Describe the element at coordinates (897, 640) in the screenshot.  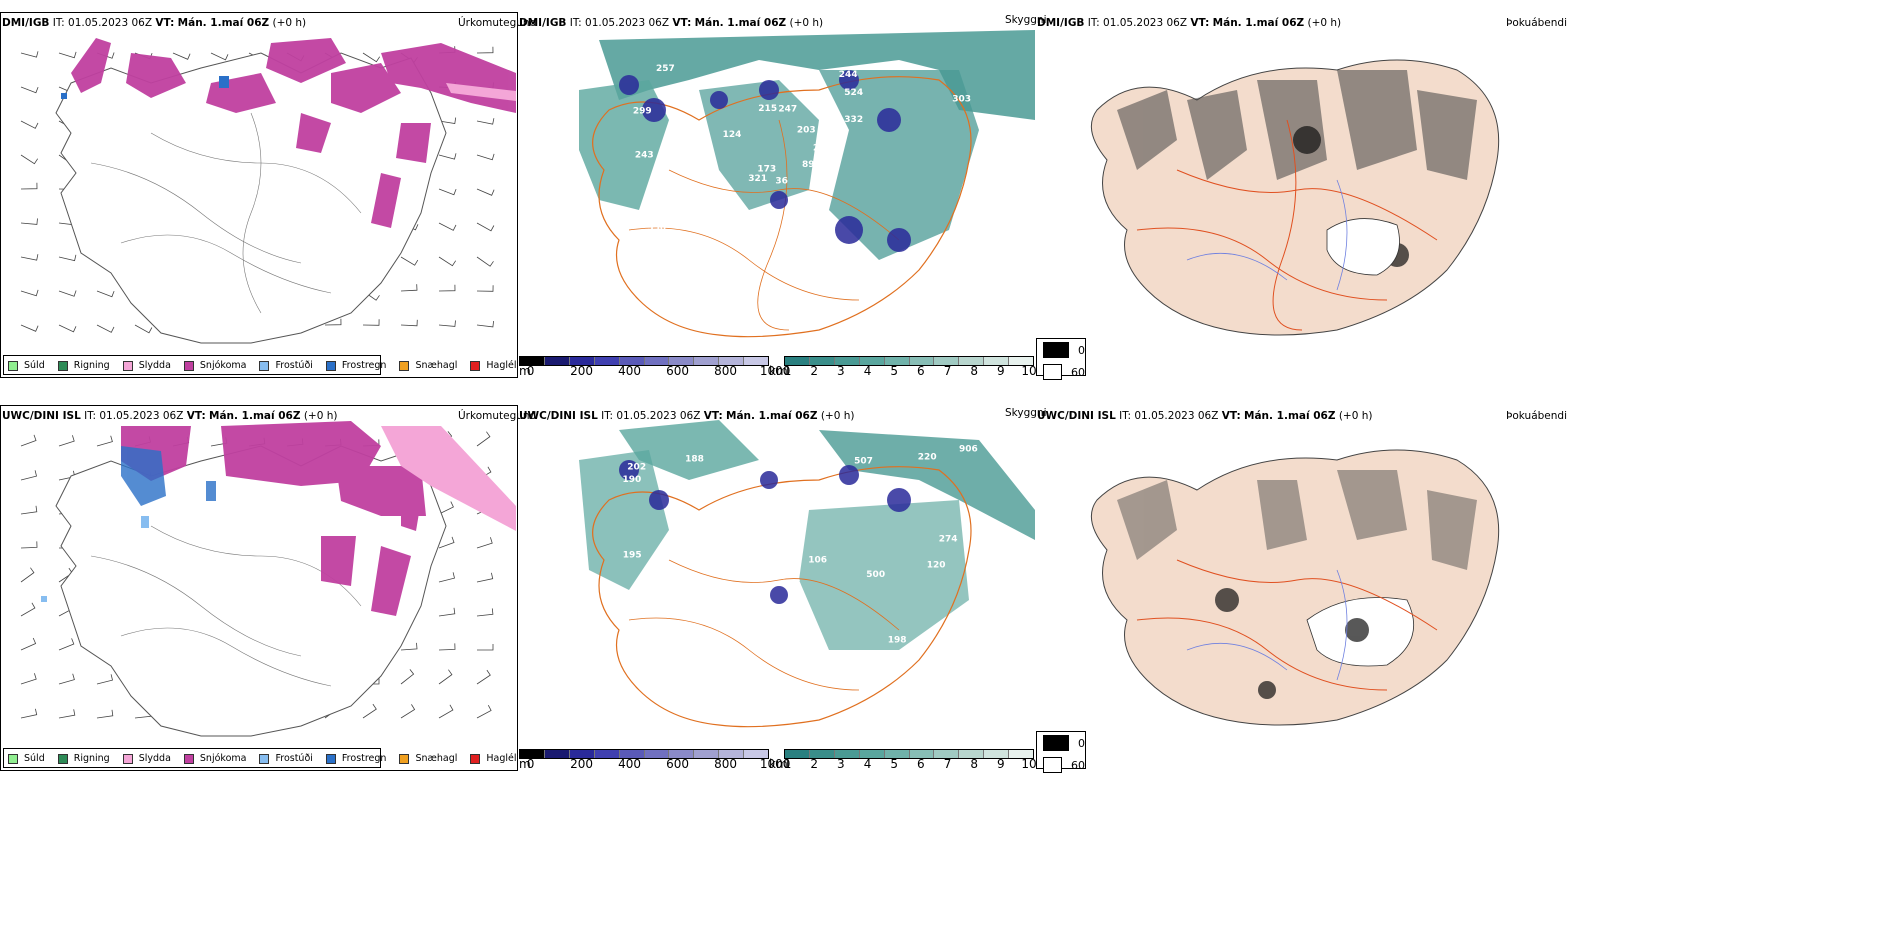
I see `ceiling-value-label: 198` at that location.